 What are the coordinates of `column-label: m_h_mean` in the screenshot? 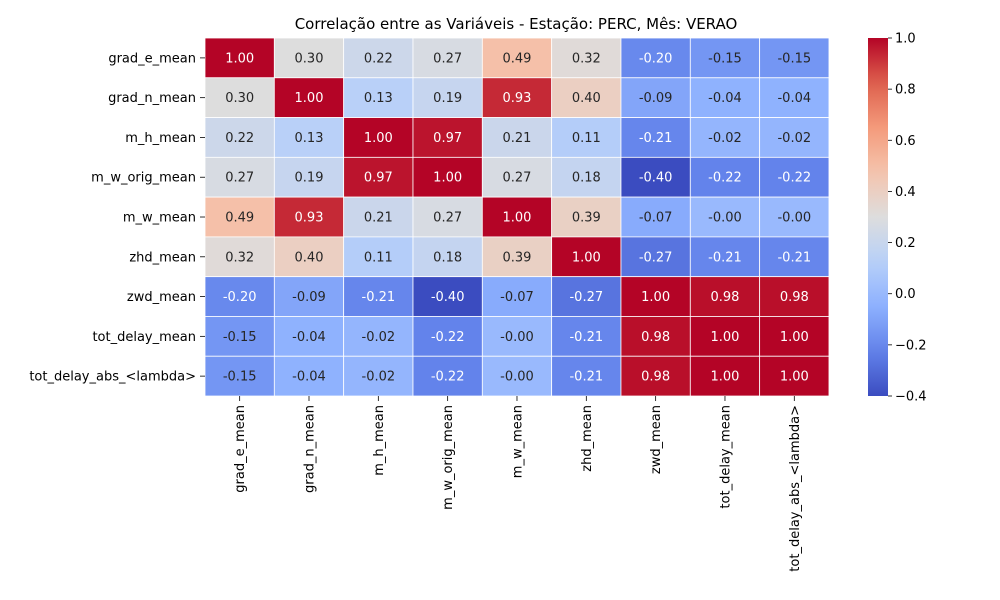 It's located at (379, 440).